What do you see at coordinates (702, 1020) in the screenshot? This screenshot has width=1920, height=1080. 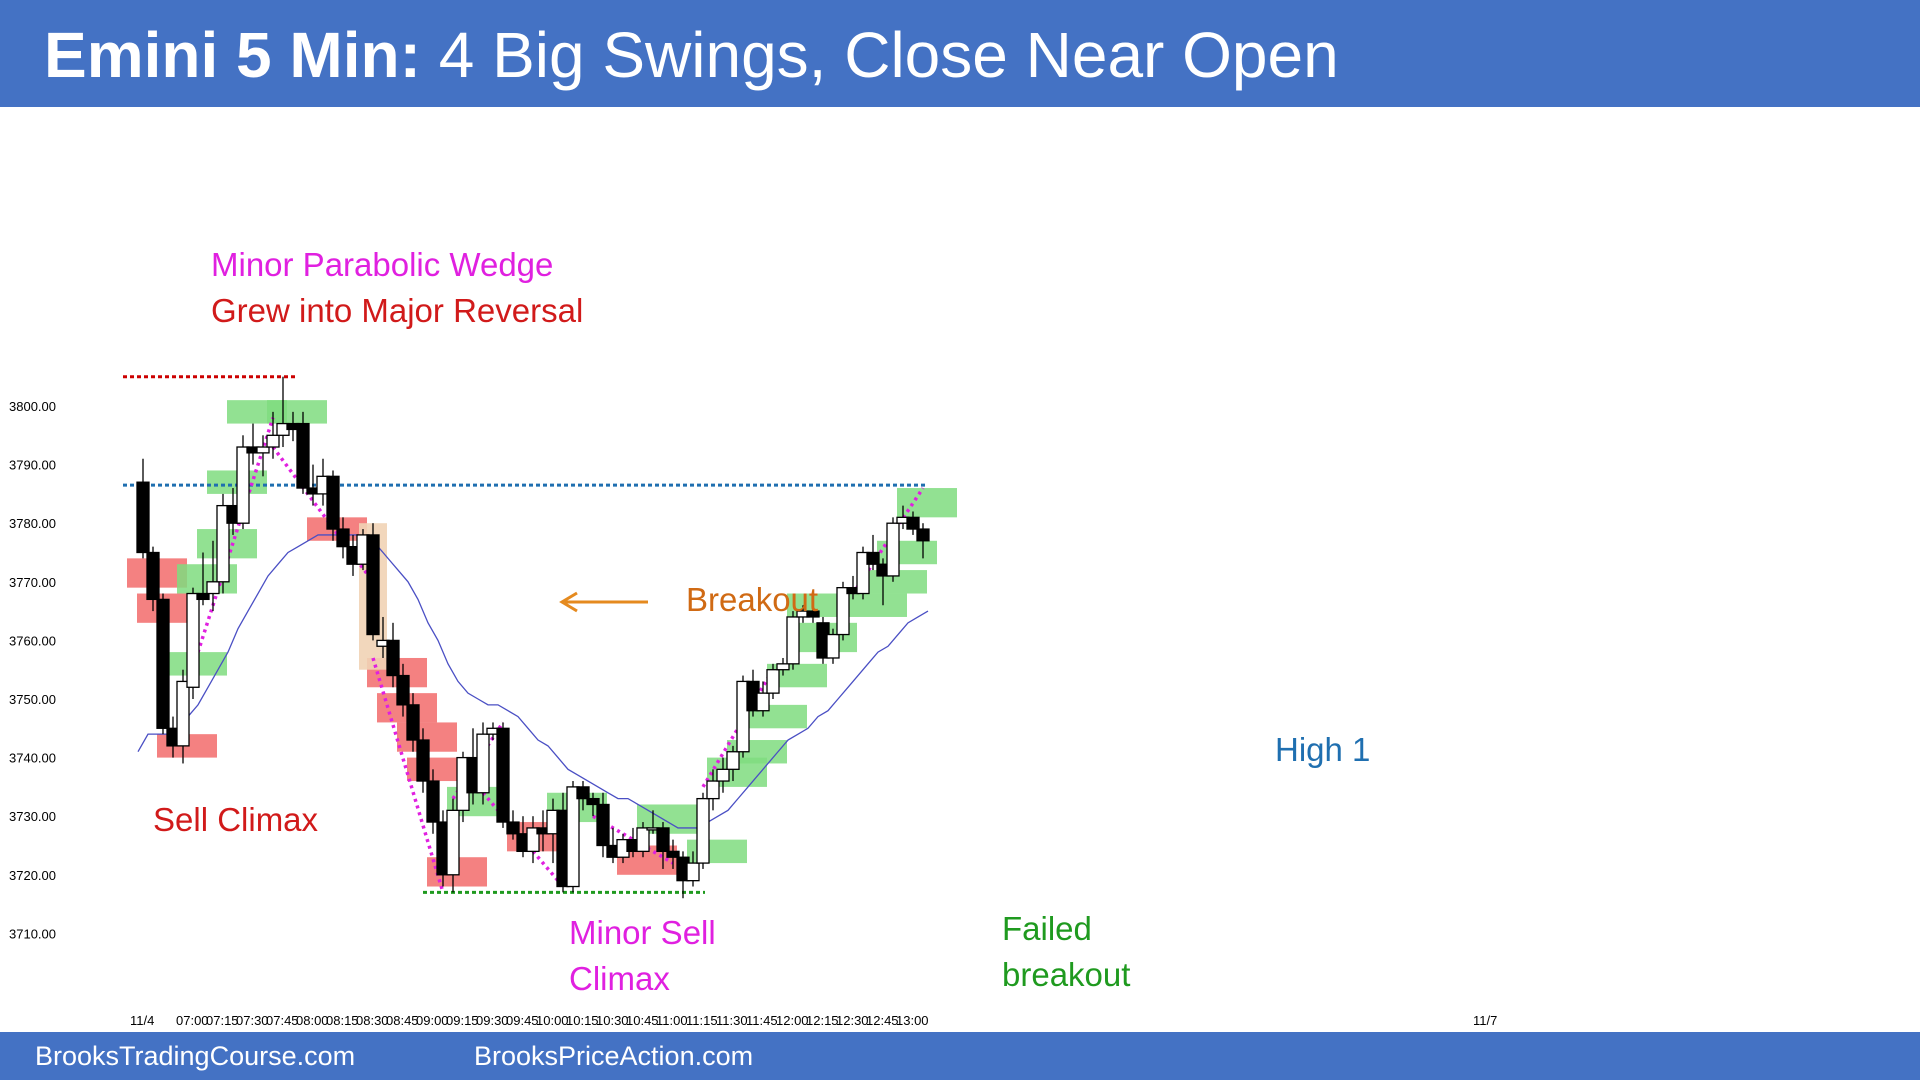 I see `x-tick-label: 11:15` at bounding box center [702, 1020].